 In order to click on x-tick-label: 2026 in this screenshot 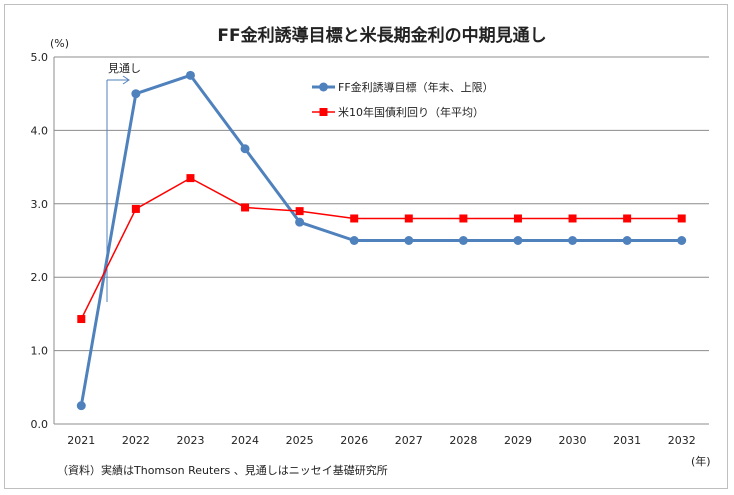, I will do `click(354, 440)`.